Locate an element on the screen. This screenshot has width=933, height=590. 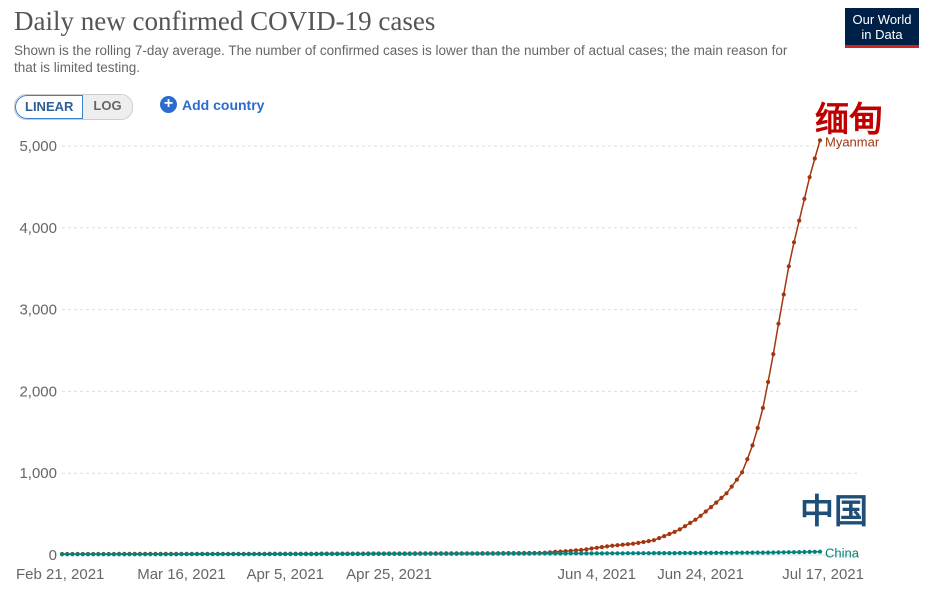
linear-scale-button: LINEAR is located at coordinates (49, 107).